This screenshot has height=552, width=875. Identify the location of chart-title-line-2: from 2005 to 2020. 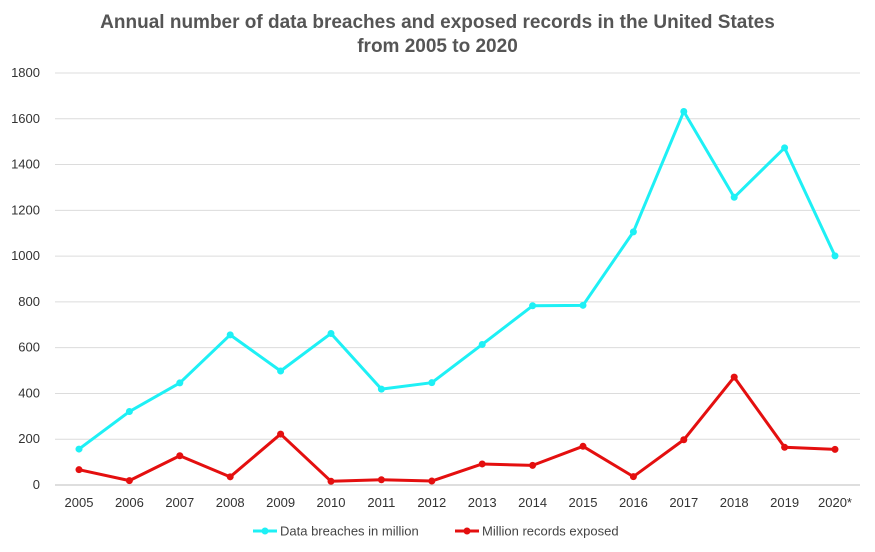
(437, 46).